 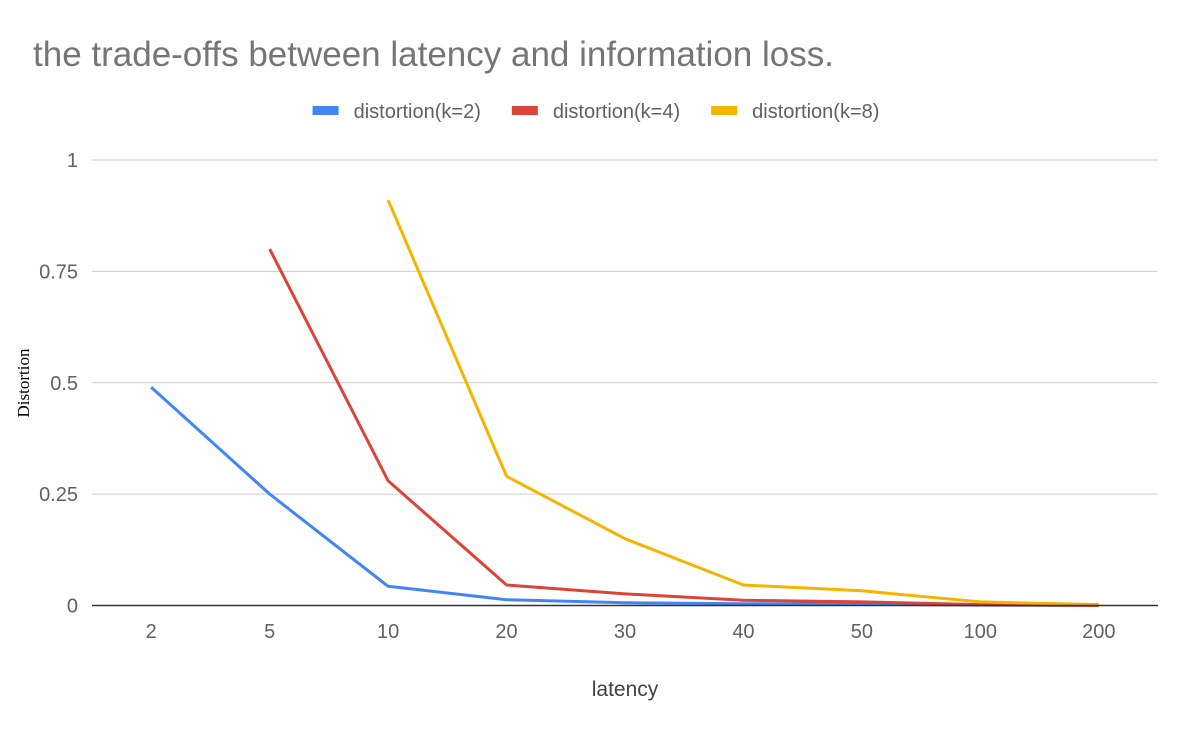 I want to click on legend-item: distortion(k=4), so click(x=595, y=112).